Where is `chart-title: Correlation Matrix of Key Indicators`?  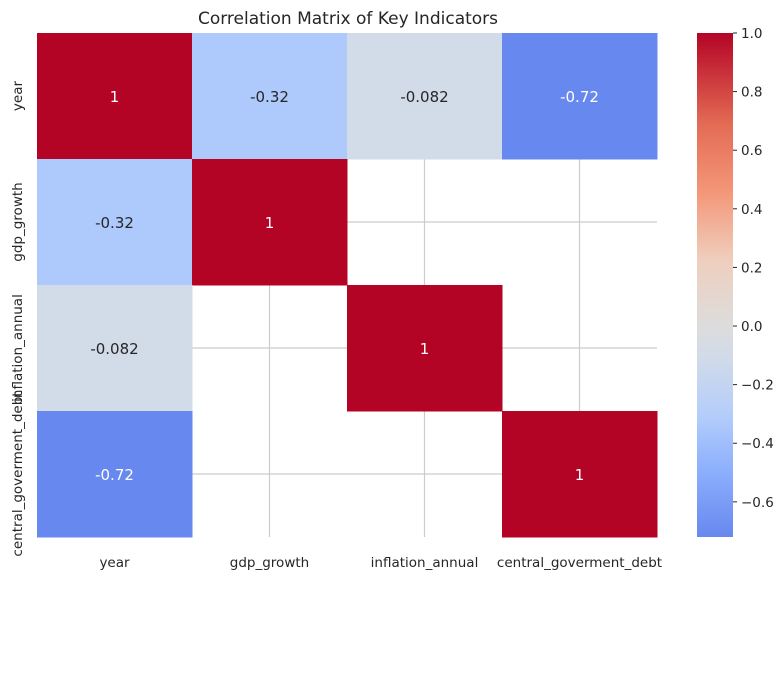
chart-title: Correlation Matrix of Key Indicators is located at coordinates (348, 19).